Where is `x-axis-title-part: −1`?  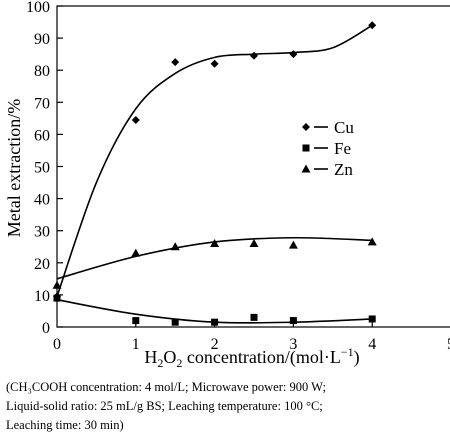 x-axis-title-part: −1 is located at coordinates (347, 352).